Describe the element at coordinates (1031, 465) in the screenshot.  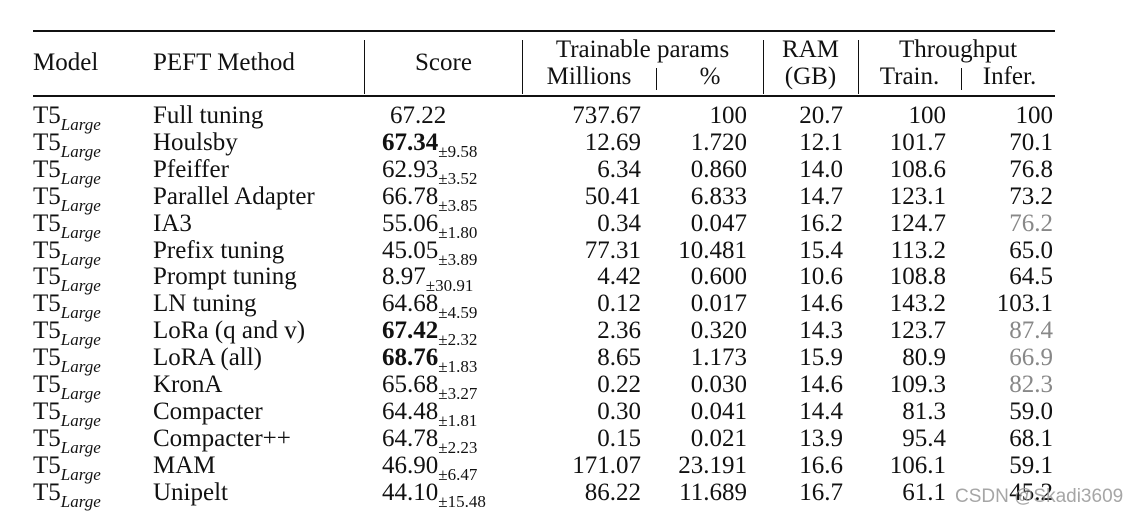
I see `infer-cell: 59.1` at that location.